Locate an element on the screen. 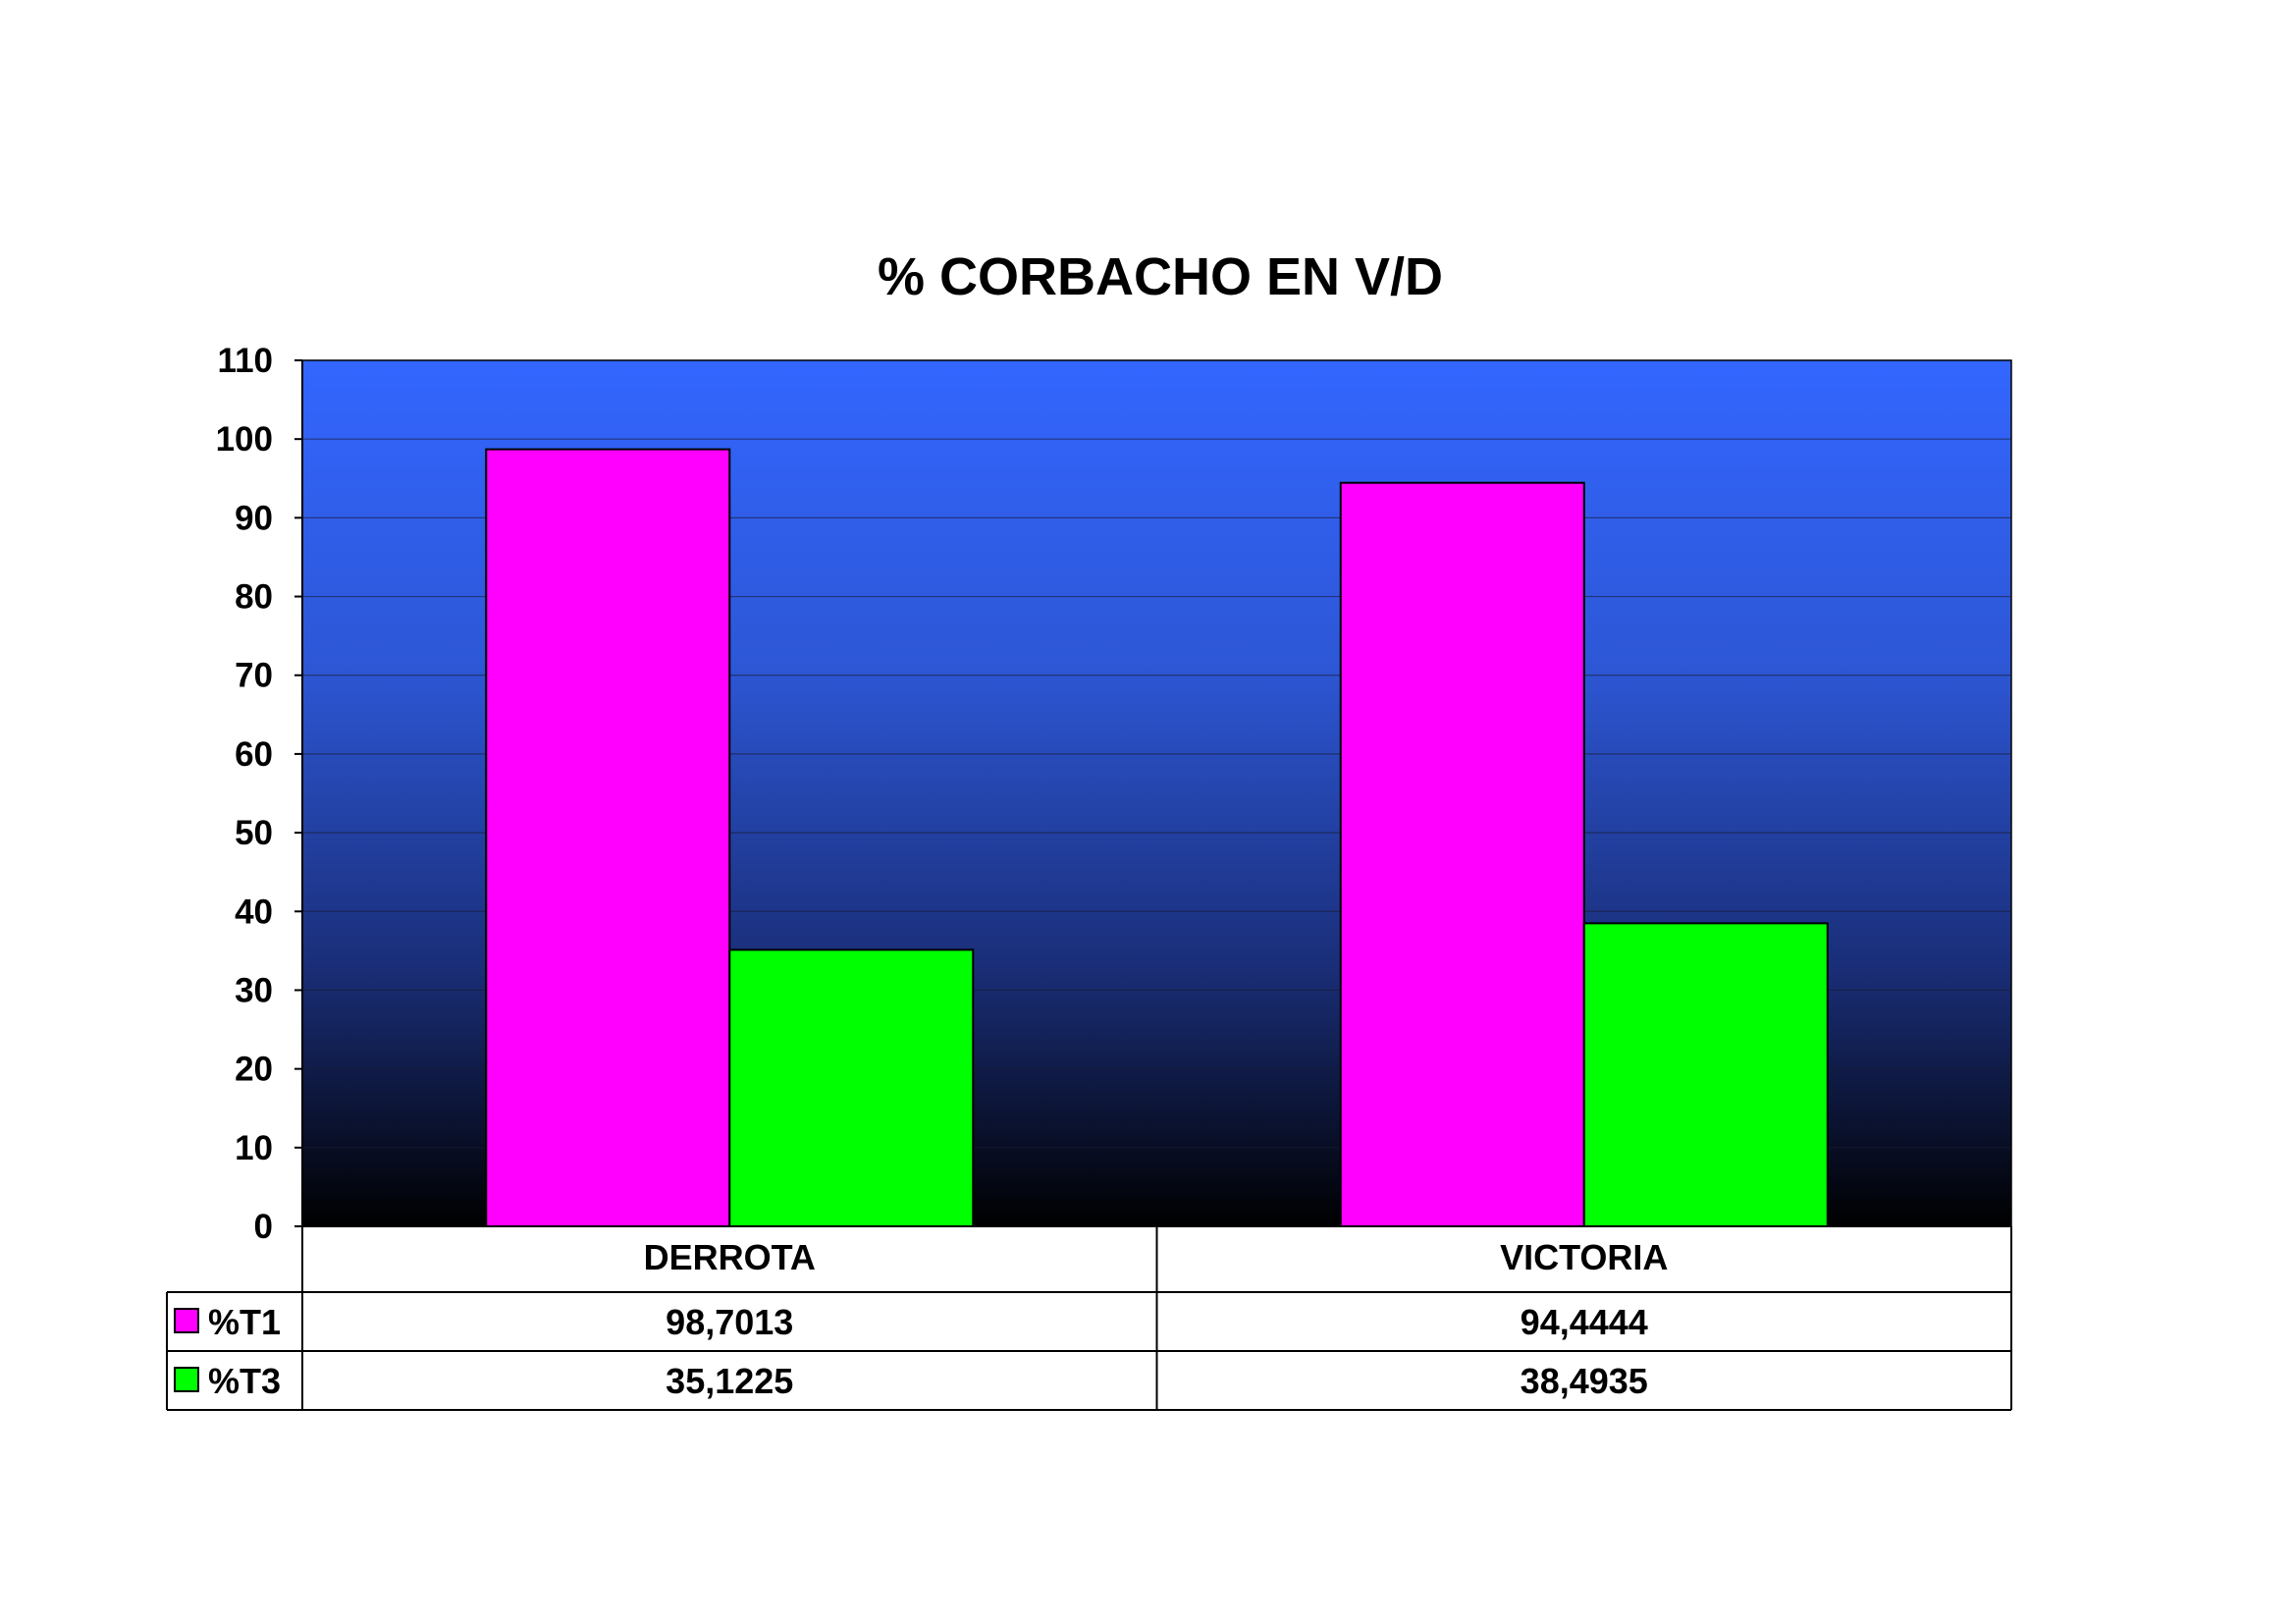  y-tick-label: 110 is located at coordinates (246, 361).